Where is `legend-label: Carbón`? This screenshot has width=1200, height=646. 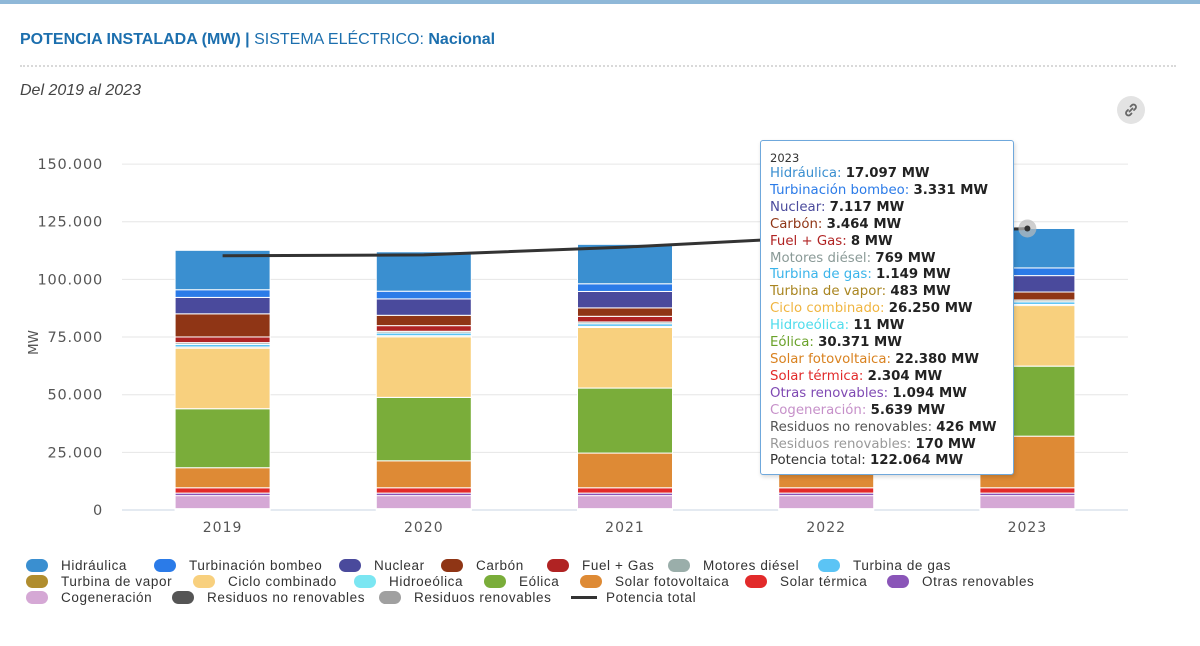
legend-label: Carbón is located at coordinates (500, 565).